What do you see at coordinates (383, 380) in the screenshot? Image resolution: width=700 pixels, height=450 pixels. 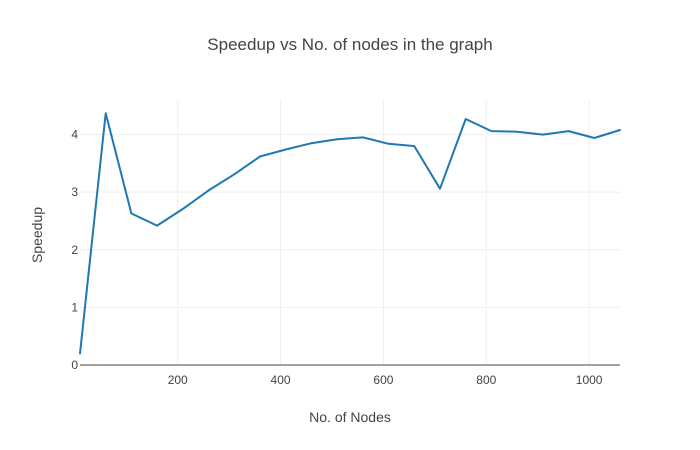 I see `x-tick-label: 600` at bounding box center [383, 380].